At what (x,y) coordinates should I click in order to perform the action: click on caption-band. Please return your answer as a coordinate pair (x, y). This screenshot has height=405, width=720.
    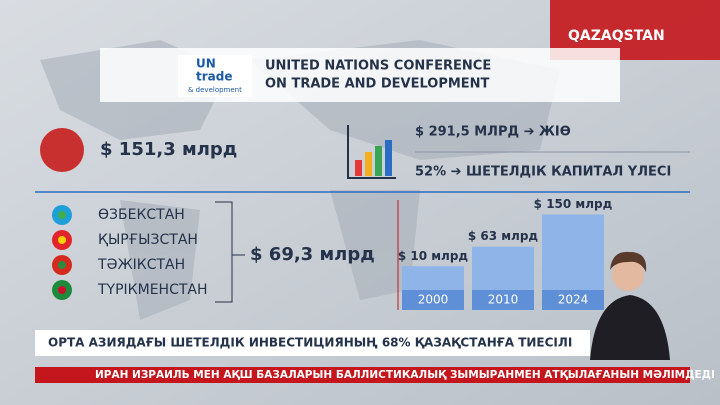
    Looking at the image, I should click on (312, 343).